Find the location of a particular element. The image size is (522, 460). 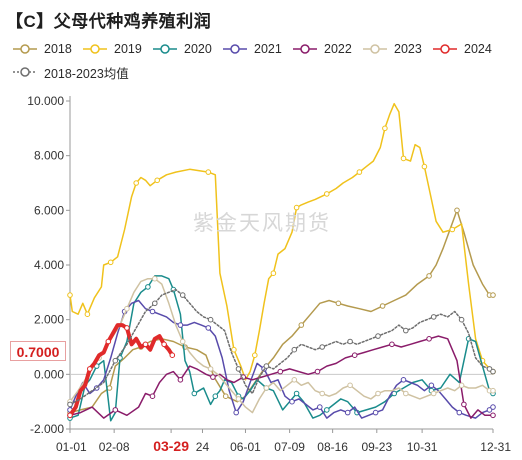

y-tick-label: 8.000 is located at coordinates (49, 156).